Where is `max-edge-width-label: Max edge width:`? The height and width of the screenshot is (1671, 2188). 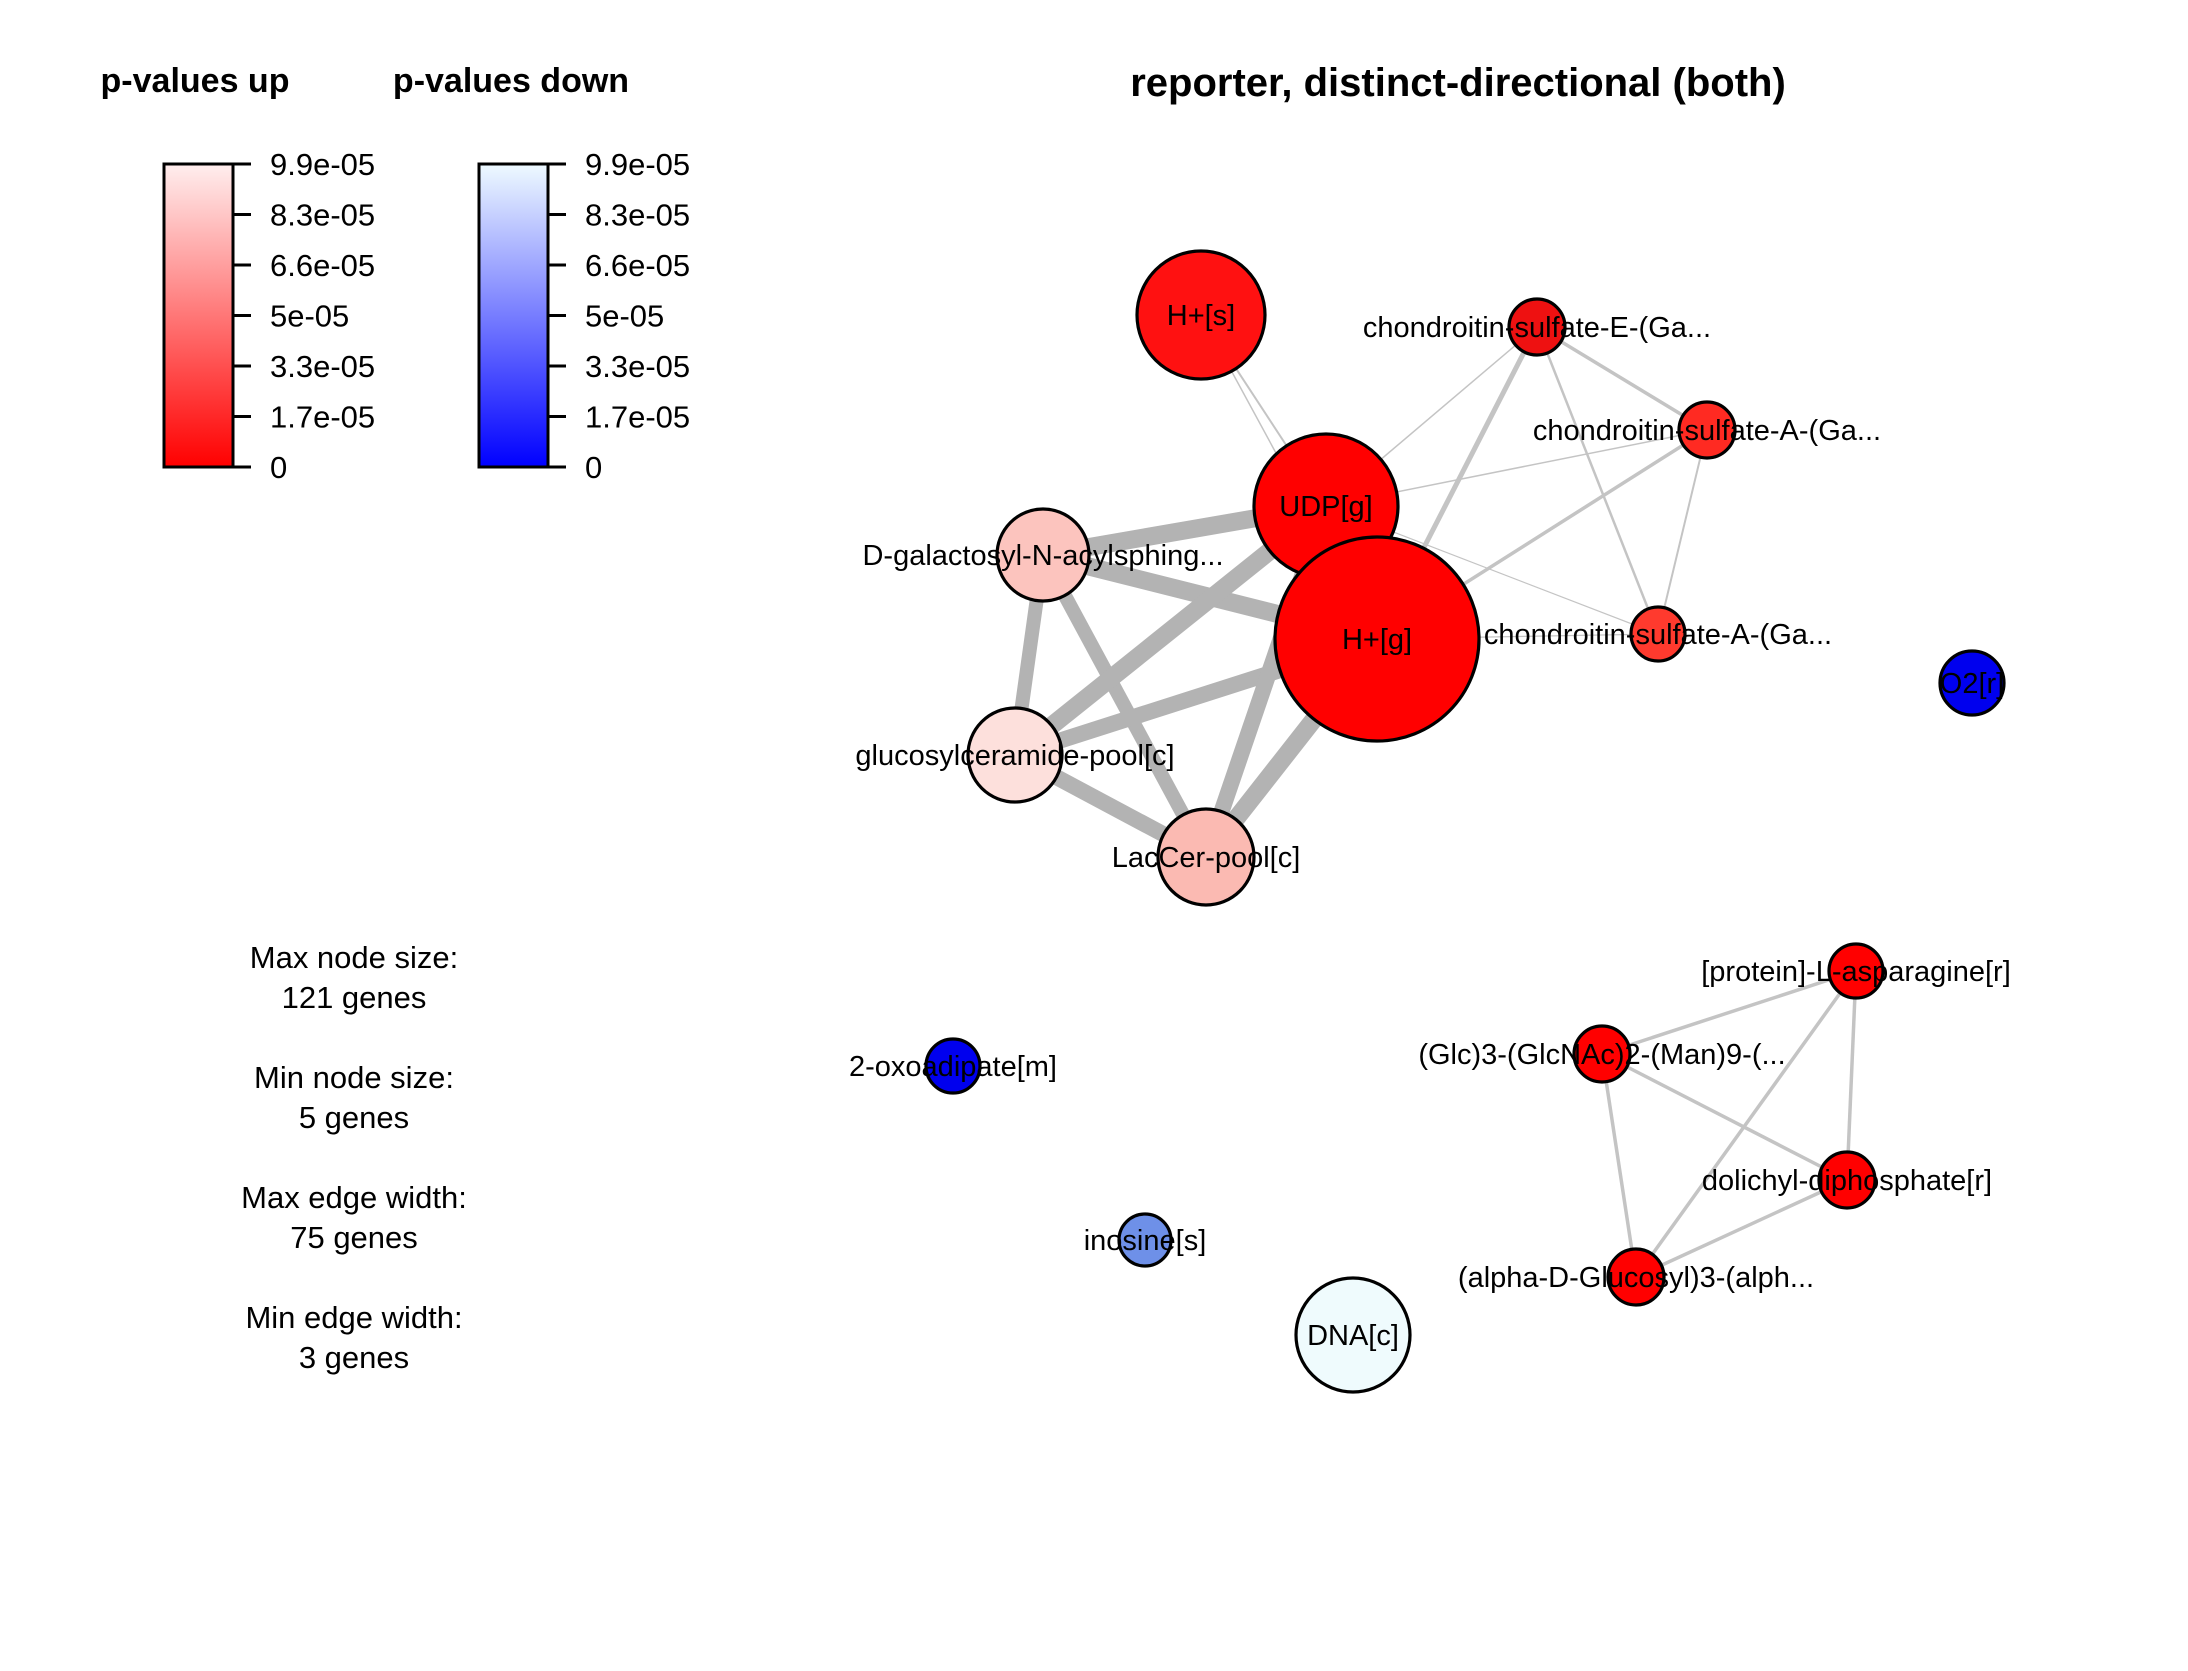
max-edge-width-label: Max edge width: is located at coordinates (354, 1197).